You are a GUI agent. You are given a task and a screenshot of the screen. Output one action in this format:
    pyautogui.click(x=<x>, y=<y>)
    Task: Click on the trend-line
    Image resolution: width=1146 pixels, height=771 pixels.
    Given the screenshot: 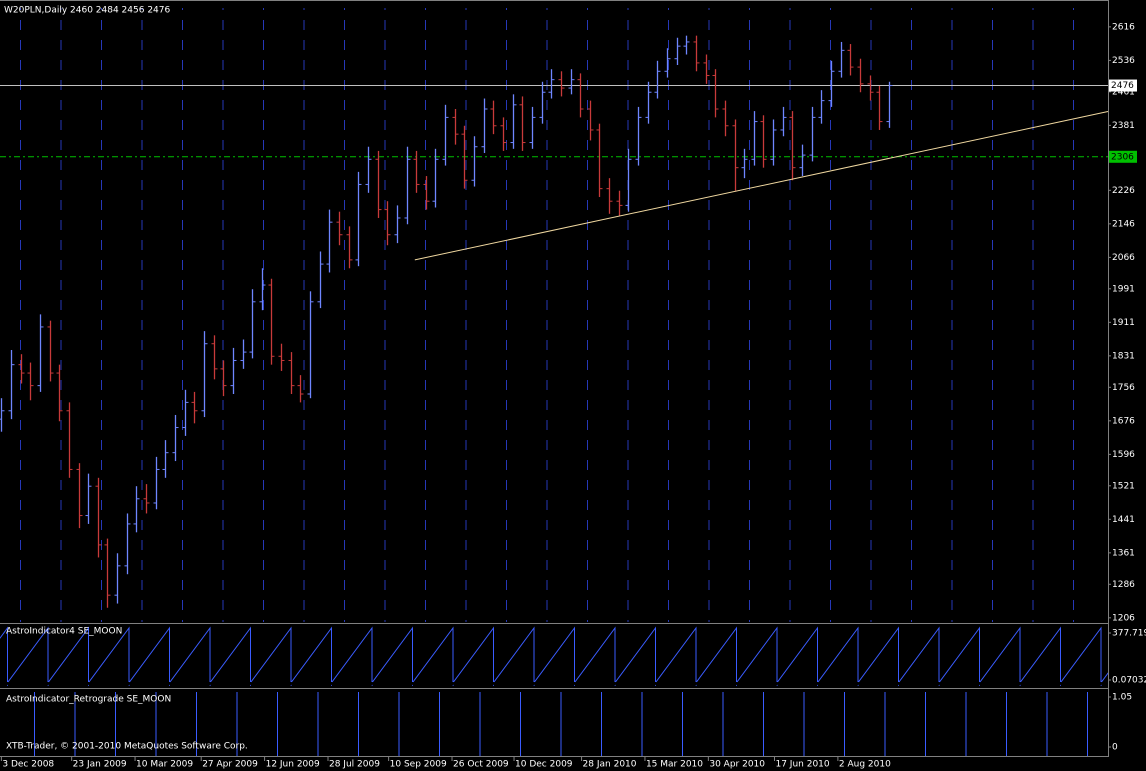 What is the action you would take?
    pyautogui.click(x=761, y=186)
    